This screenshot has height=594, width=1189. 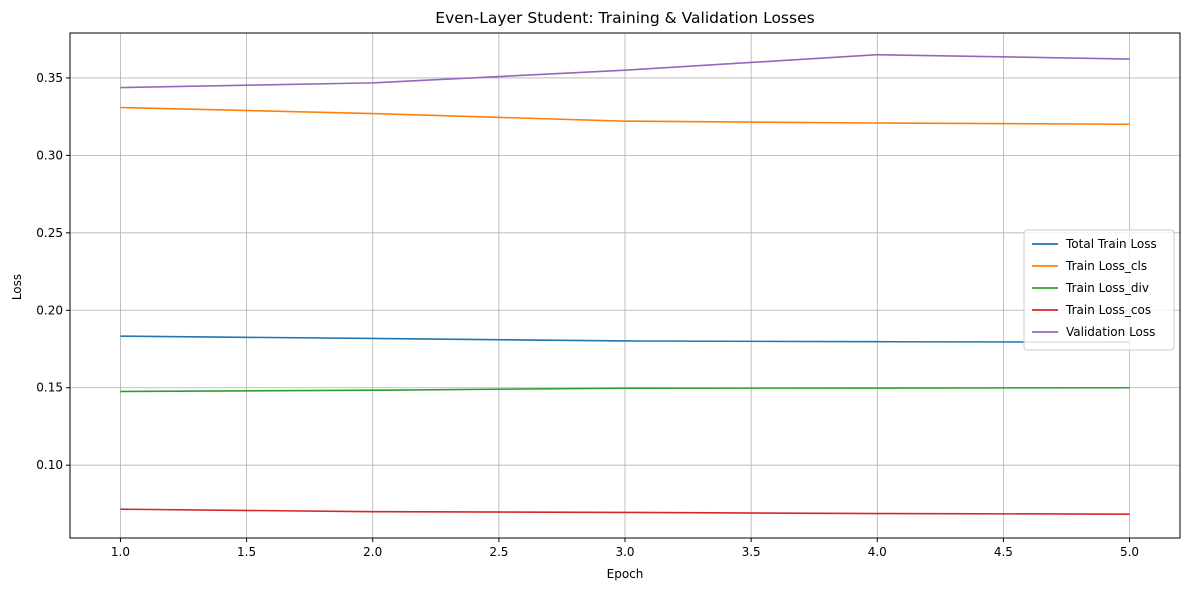 I want to click on x-tick-label: 1.0, so click(x=120, y=552).